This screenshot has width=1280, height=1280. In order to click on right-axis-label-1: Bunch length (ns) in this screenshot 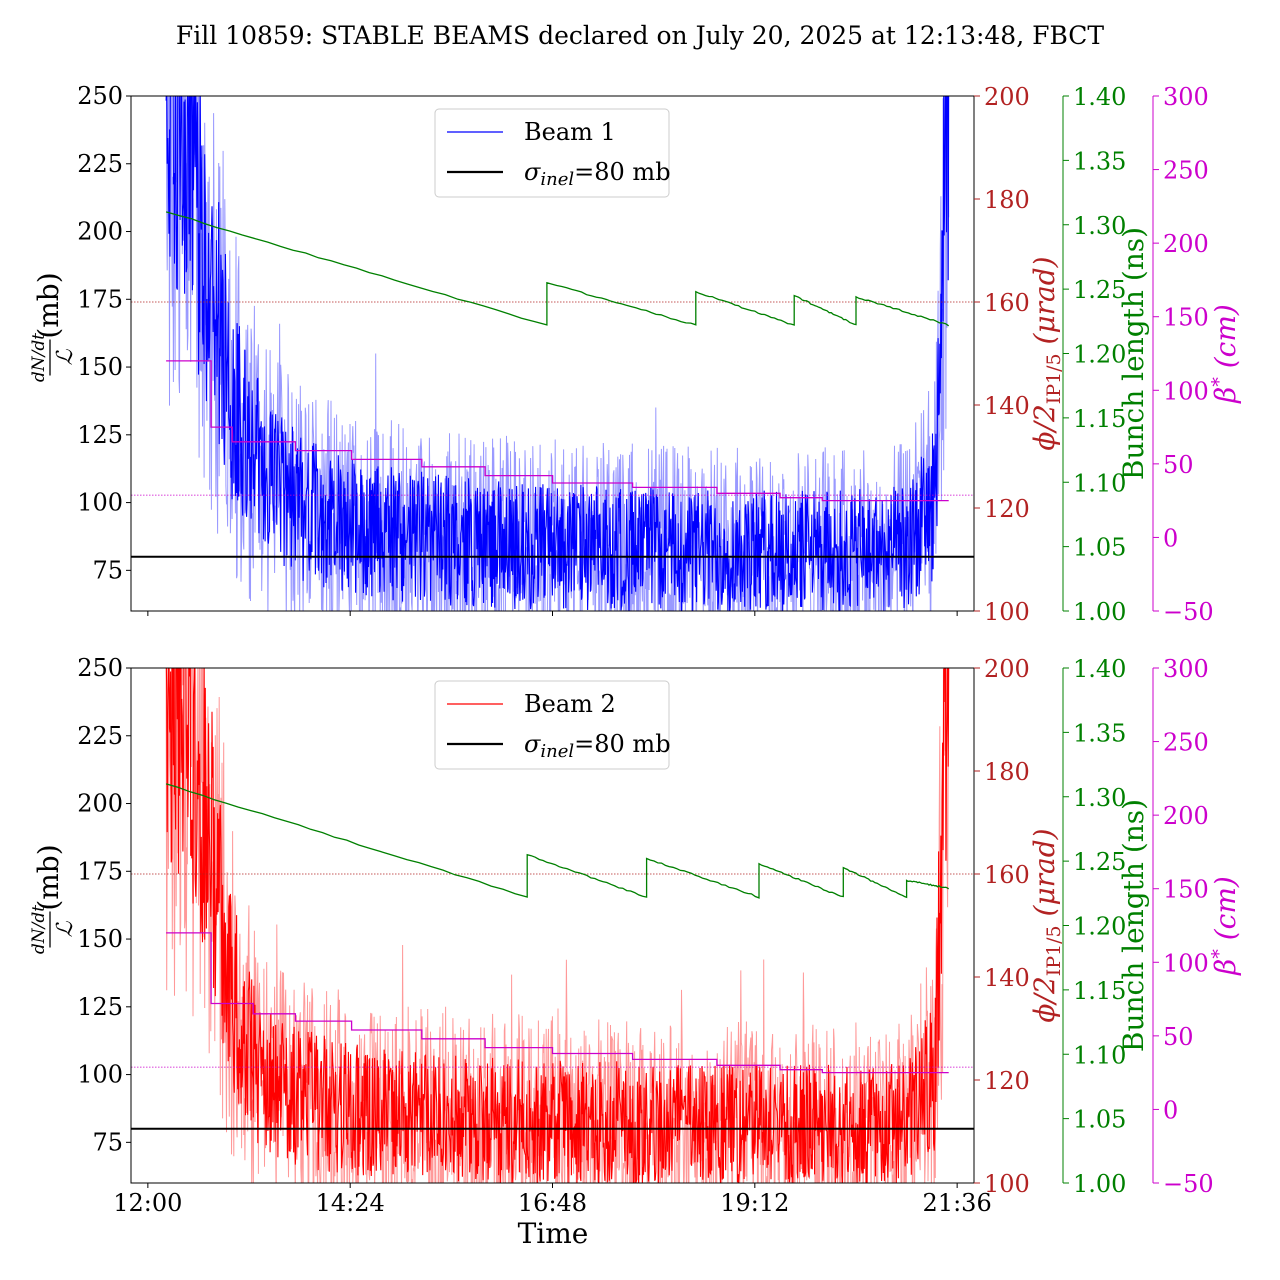, I will do `click(1133, 353)`.